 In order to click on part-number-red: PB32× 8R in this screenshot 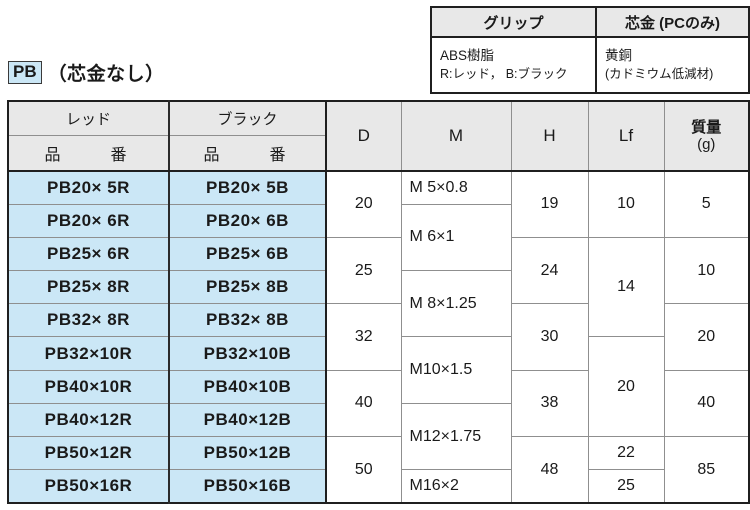, I will do `click(88, 320)`.